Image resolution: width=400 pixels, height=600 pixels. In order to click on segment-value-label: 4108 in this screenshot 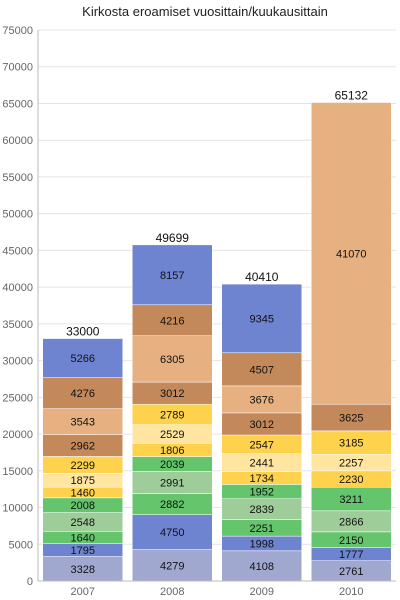, I will do `click(262, 567)`.